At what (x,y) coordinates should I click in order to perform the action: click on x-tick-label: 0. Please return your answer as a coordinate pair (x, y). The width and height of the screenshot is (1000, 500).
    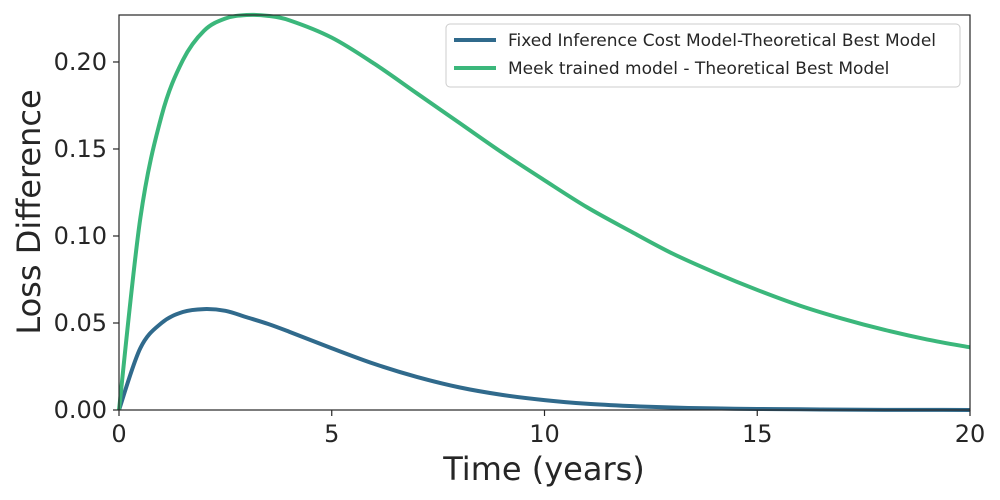
    Looking at the image, I should click on (118, 434).